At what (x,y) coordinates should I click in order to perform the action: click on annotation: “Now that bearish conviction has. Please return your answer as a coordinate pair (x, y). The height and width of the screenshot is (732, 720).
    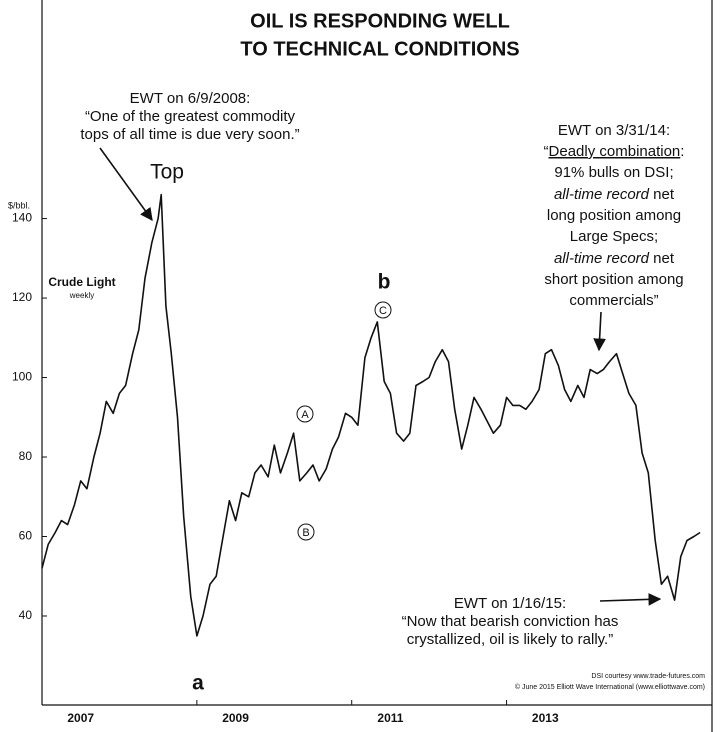
    Looking at the image, I should click on (510, 621).